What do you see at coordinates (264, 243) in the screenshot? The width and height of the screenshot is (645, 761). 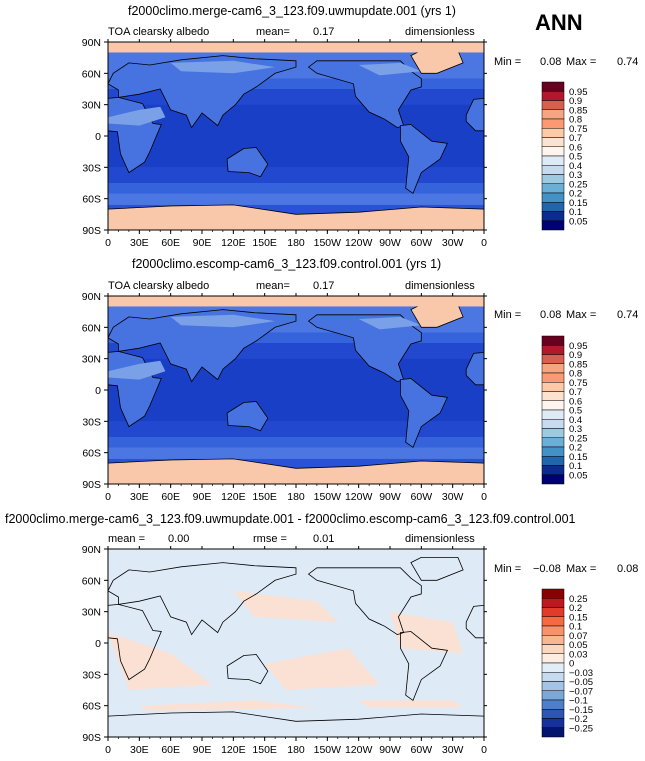 I see `x-tick-label: 150E` at bounding box center [264, 243].